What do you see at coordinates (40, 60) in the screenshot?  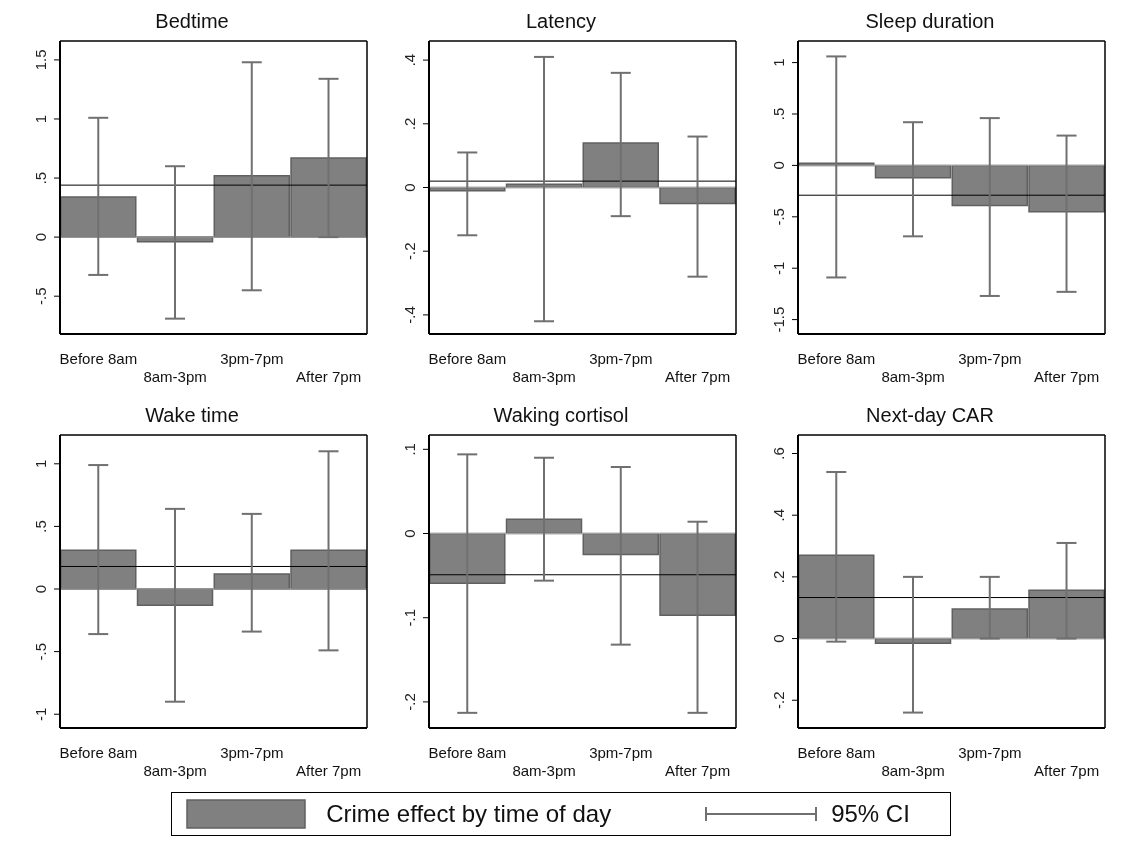 I see `y-tick-label: 1.5` at bounding box center [40, 60].